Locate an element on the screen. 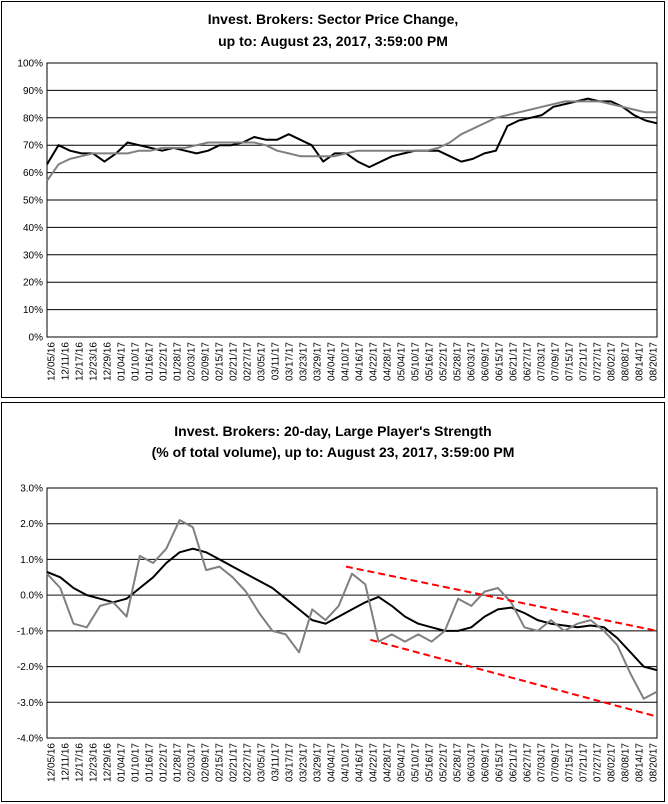 This screenshot has width=668, height=804. y-tick-label: -4.0% is located at coordinates (30, 739).